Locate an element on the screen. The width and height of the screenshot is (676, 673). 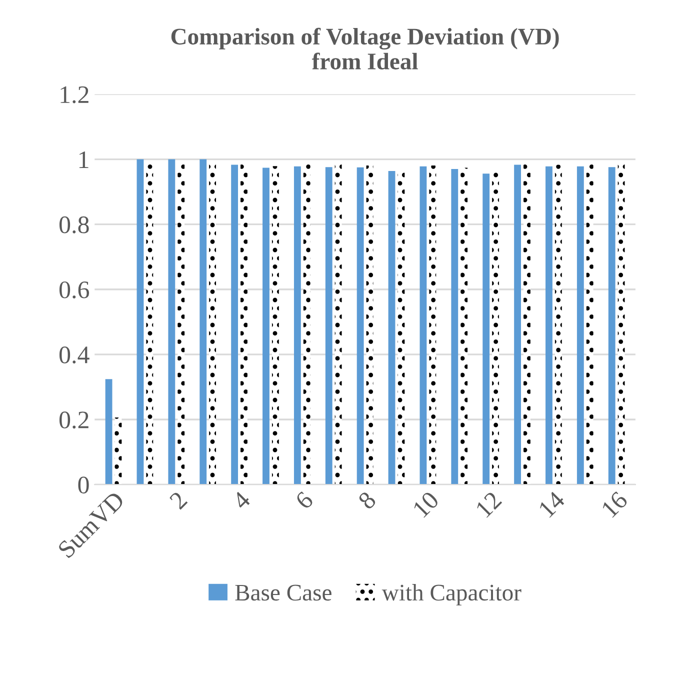
x-tick-label: 16 is located at coordinates (614, 504).